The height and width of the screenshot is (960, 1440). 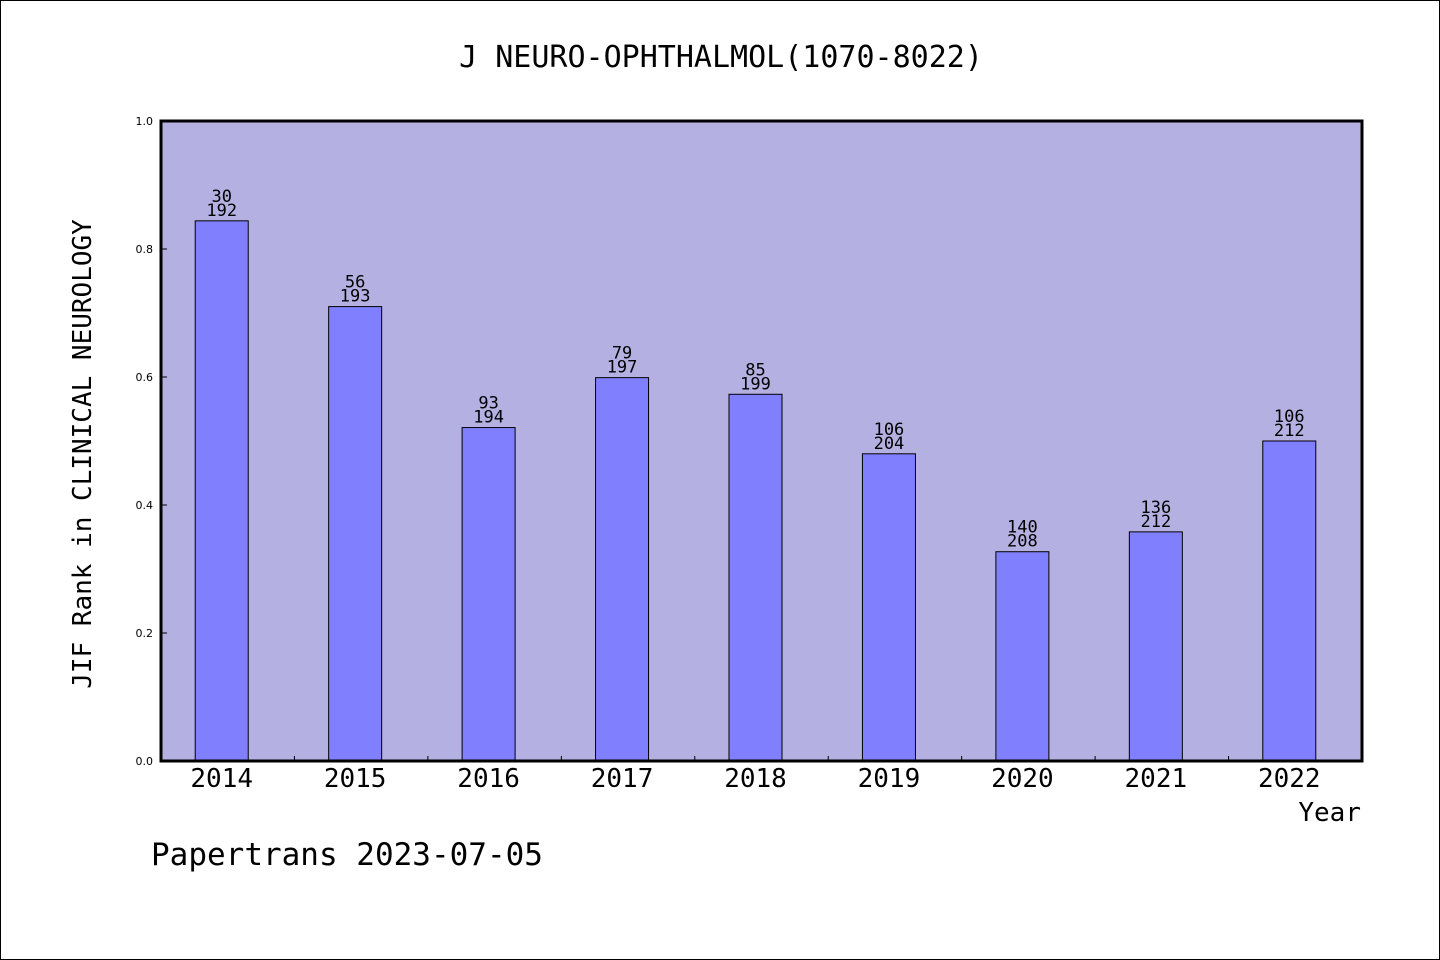 I want to click on y-tick-label: 0.2, so click(x=145, y=633).